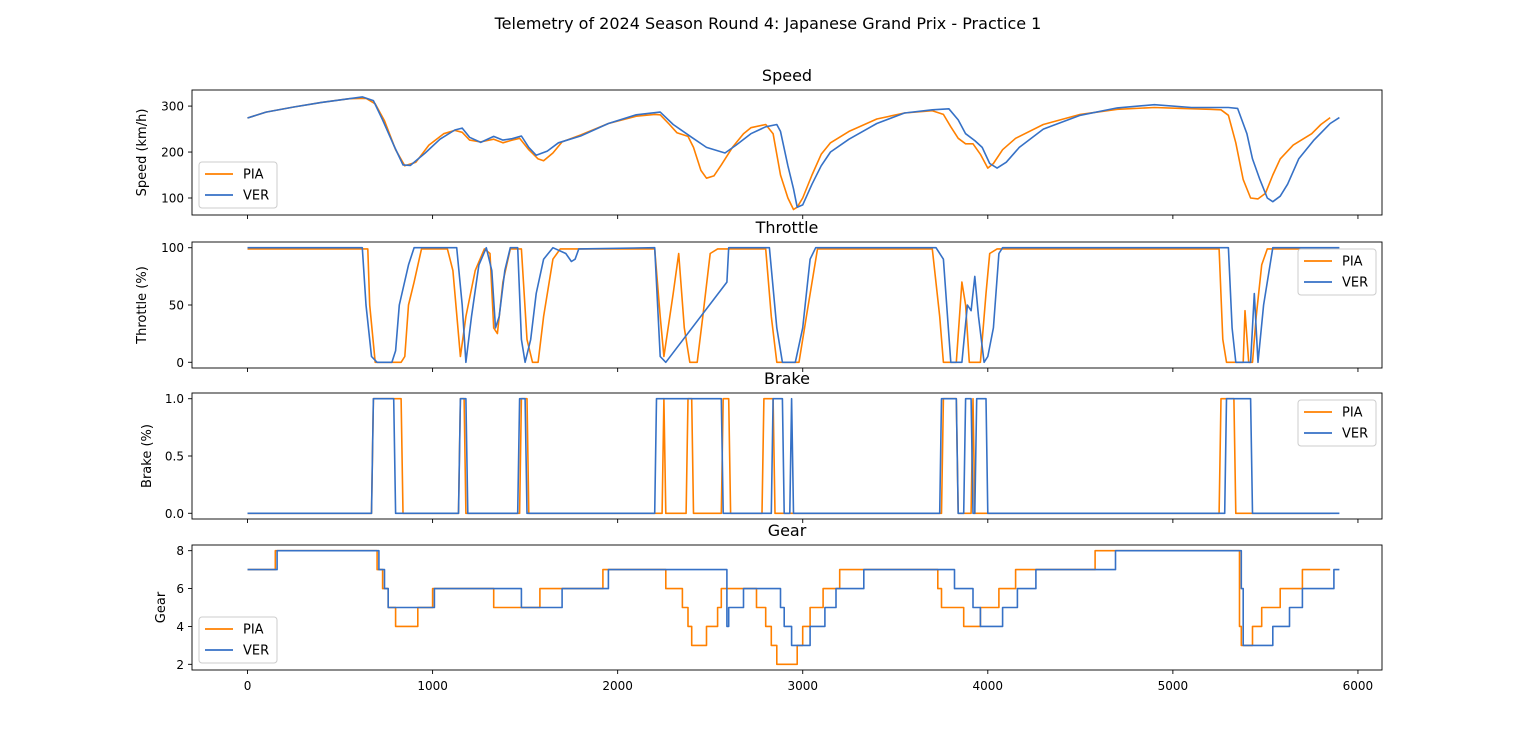  I want to click on y-tick-label: 4, so click(180, 627).